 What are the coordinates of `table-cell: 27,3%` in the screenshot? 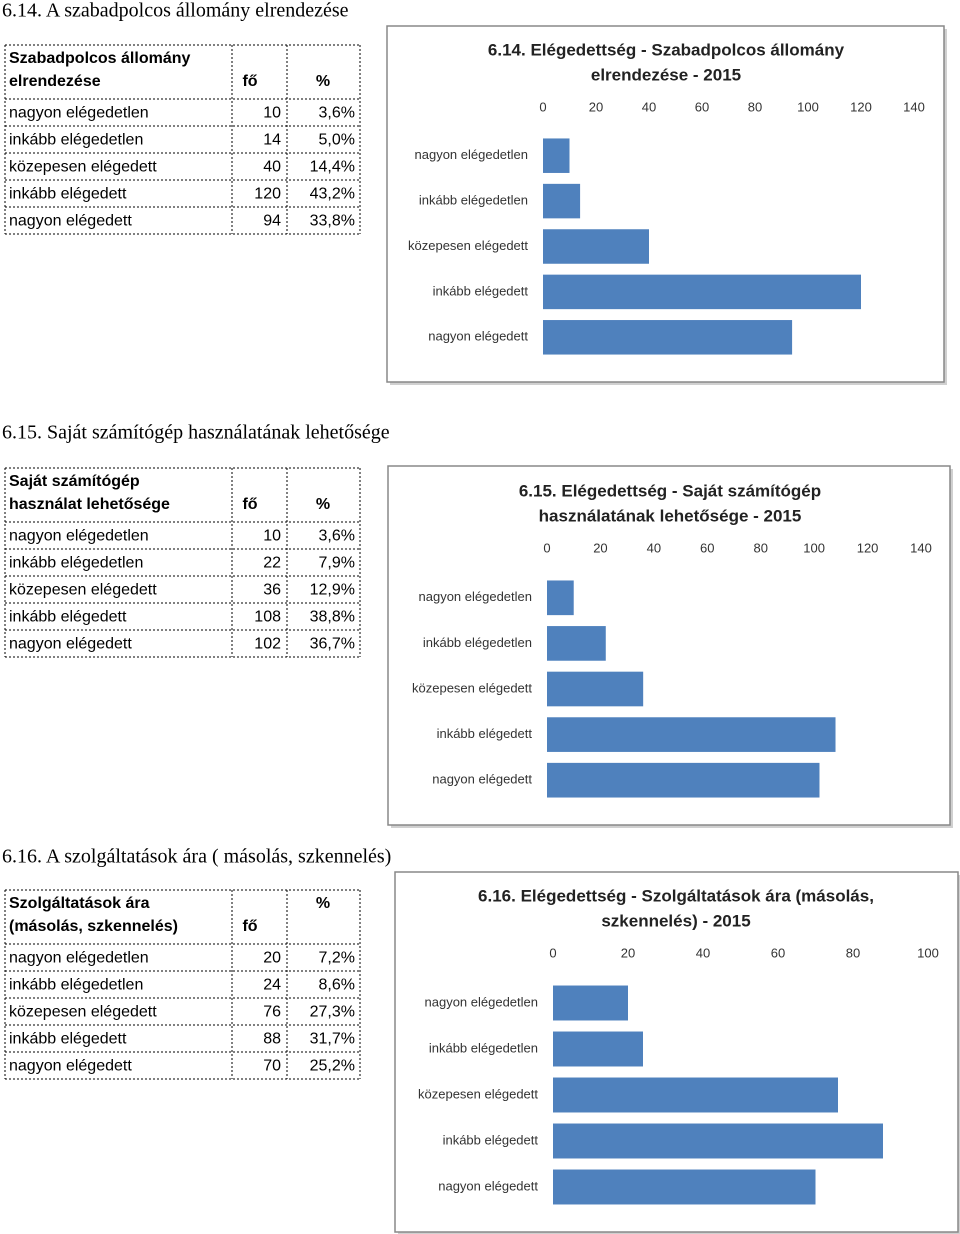 It's located at (332, 1012).